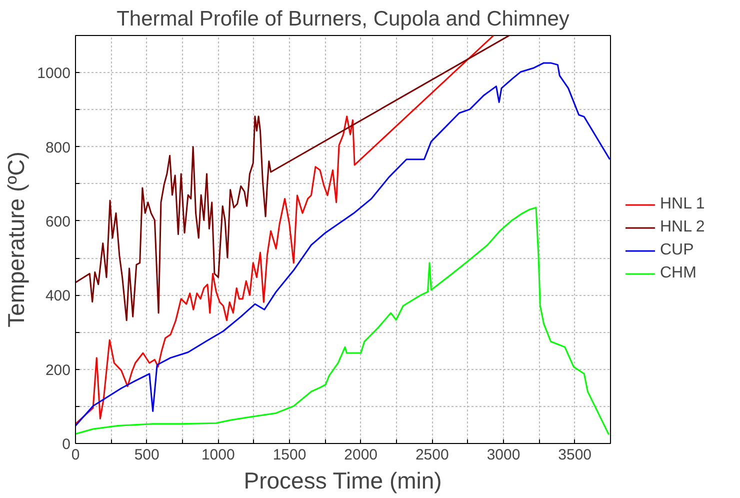  What do you see at coordinates (677, 251) in the screenshot?
I see `legend-label: CUP` at bounding box center [677, 251].